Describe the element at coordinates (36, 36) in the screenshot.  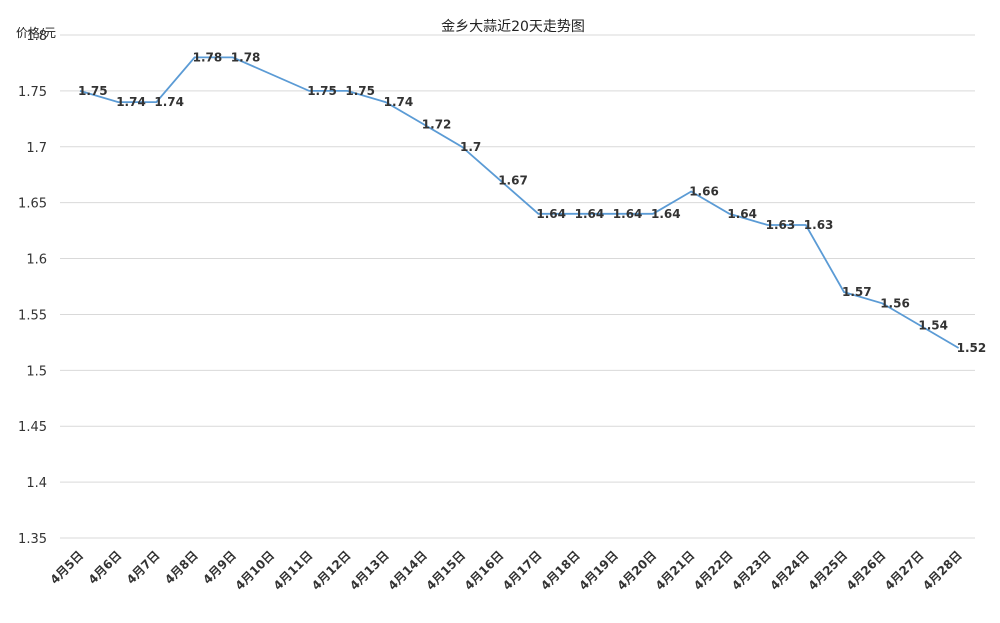
I see `y-tick-label: 1.8` at that location.